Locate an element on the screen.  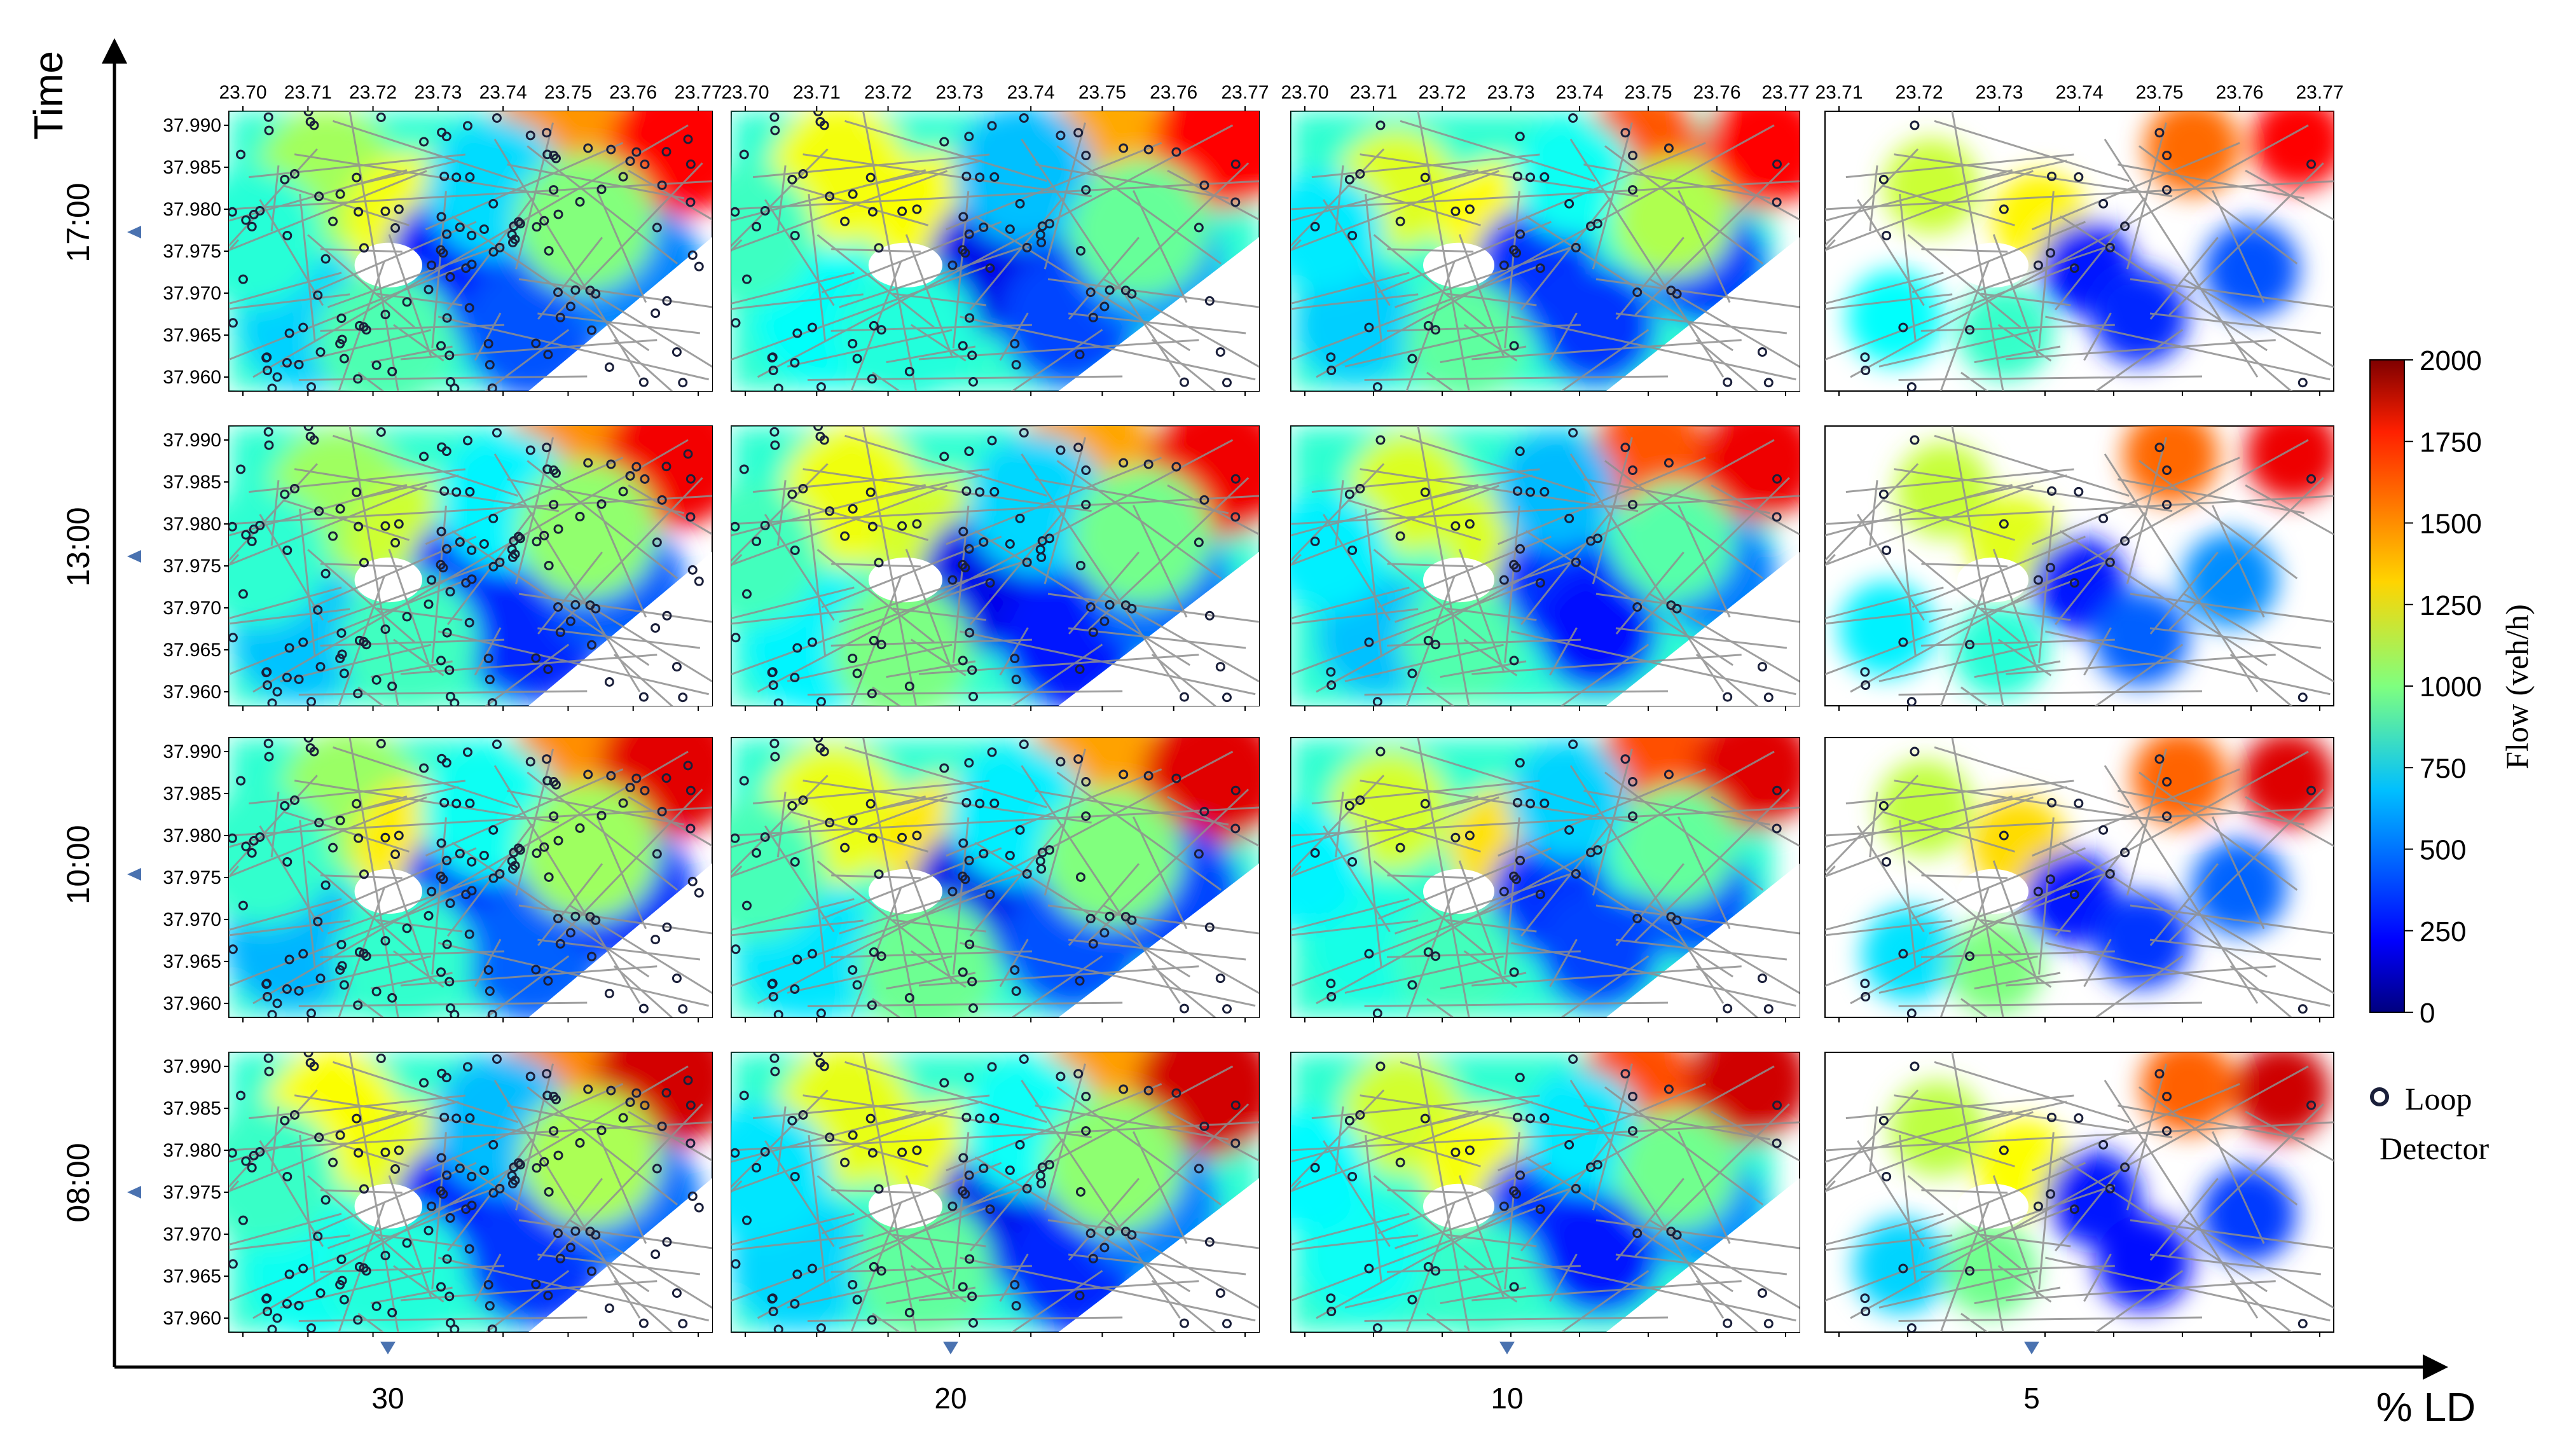
latitude-tick-label: 37.990 is located at coordinates (192, 125).